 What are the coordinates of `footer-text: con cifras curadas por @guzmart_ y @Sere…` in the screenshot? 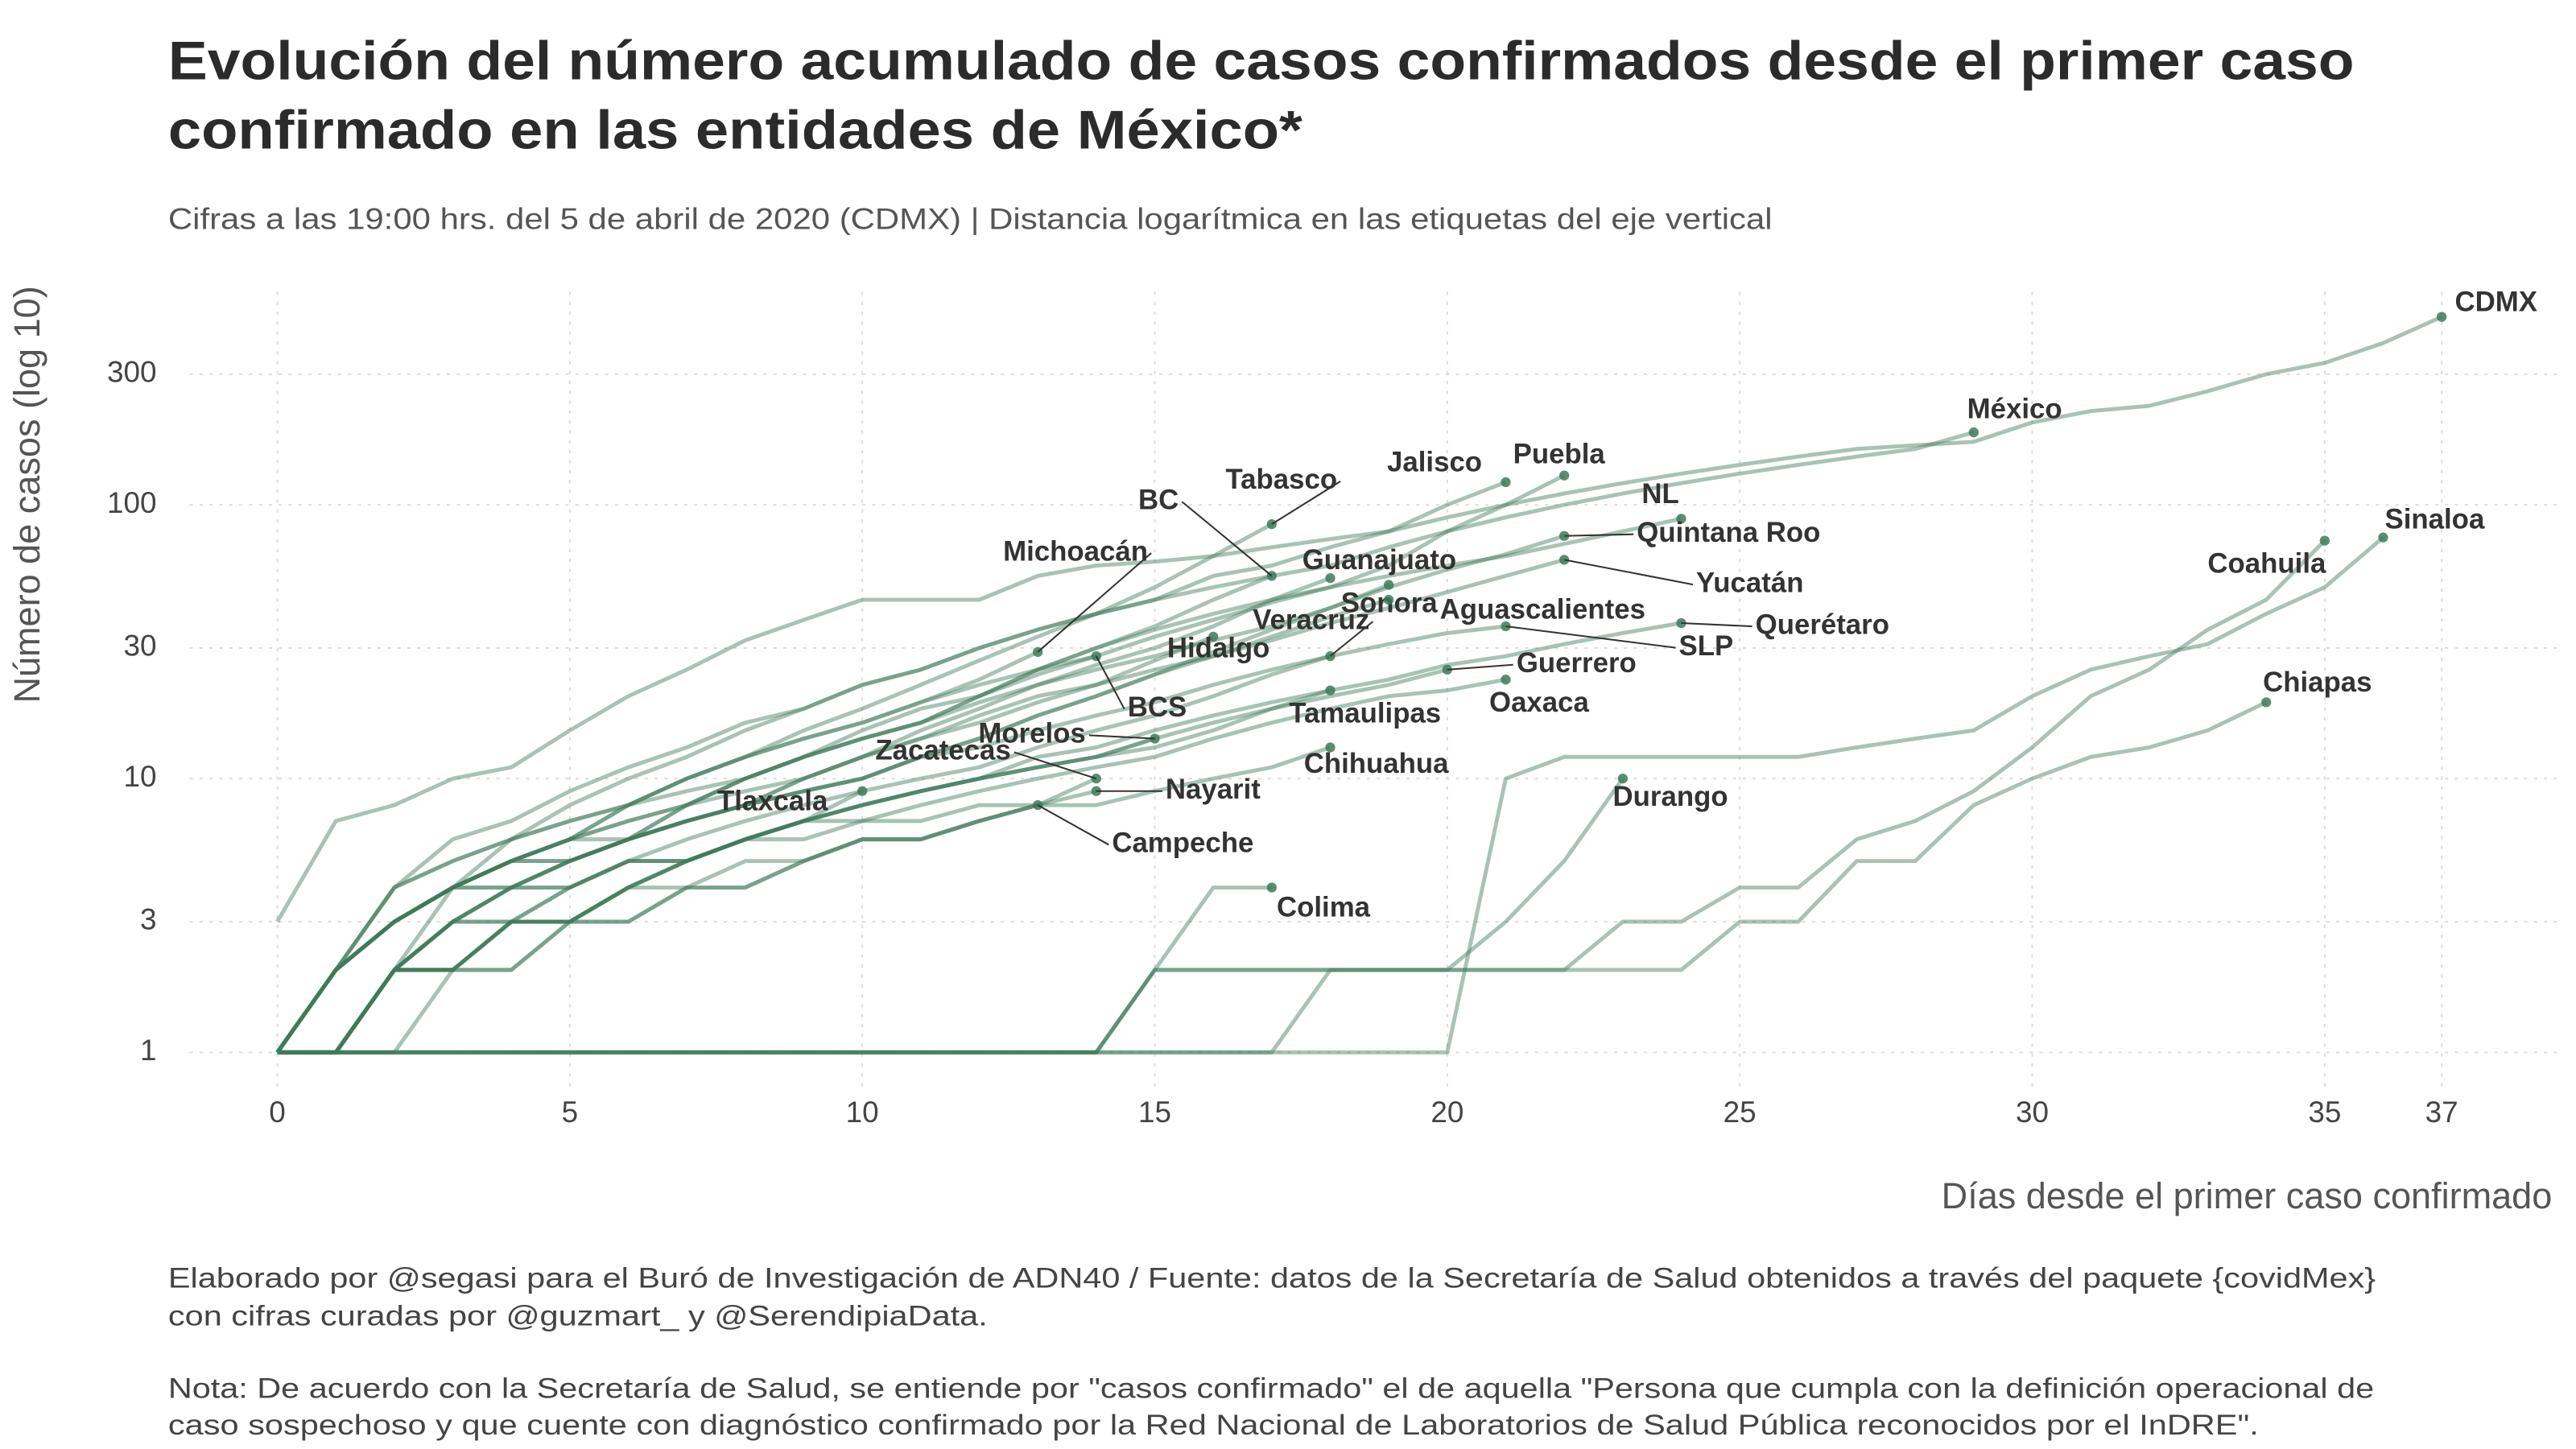 It's located at (578, 1316).